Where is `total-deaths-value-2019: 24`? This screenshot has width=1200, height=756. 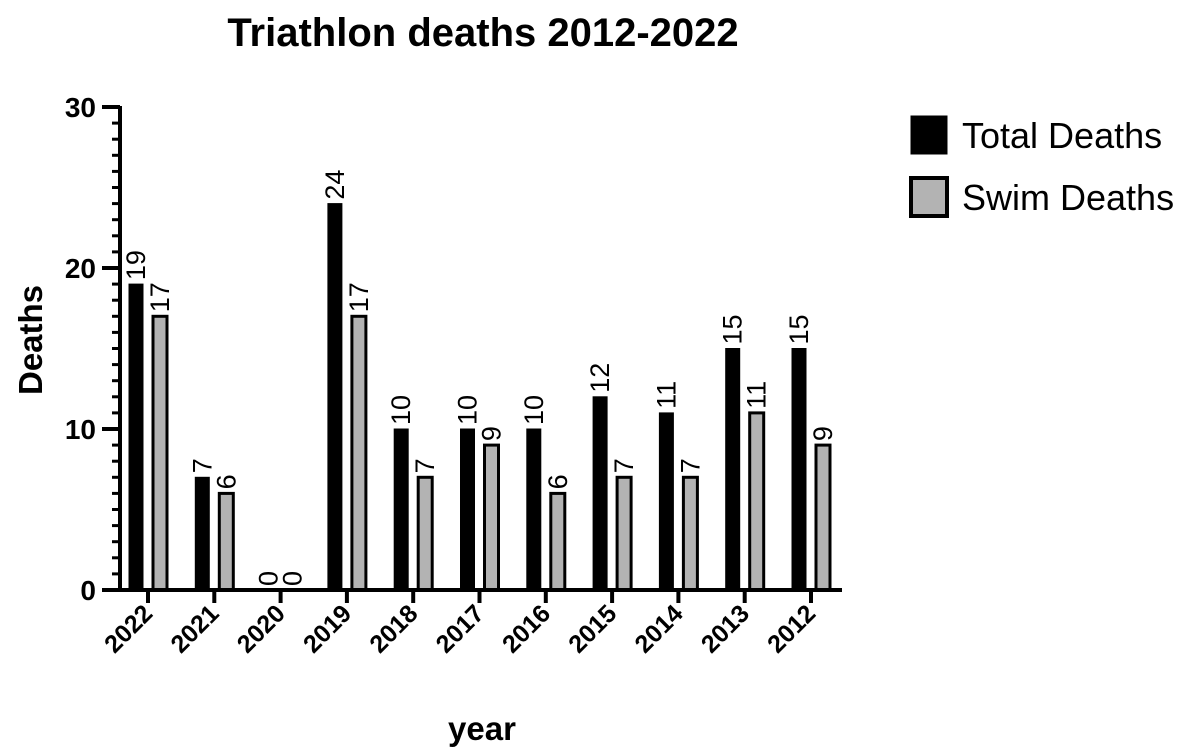
total-deaths-value-2019: 24 is located at coordinates (335, 185).